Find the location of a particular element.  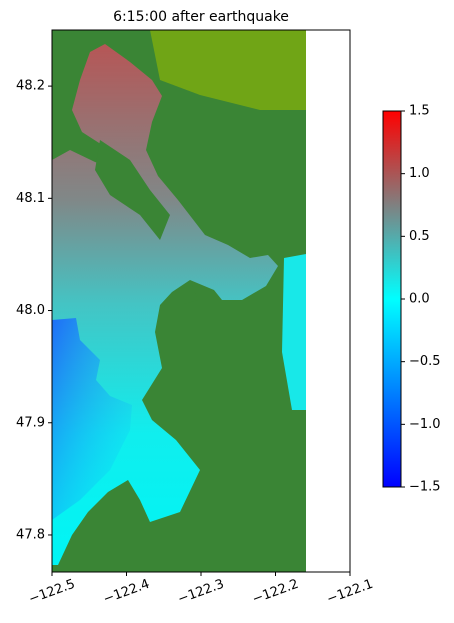

y-tick-label: 48.1 is located at coordinates (30, 198).